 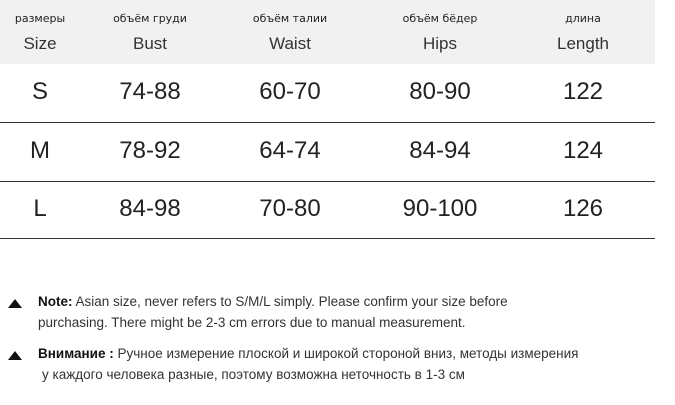 I want to click on note-label: Note:, so click(x=55, y=301).